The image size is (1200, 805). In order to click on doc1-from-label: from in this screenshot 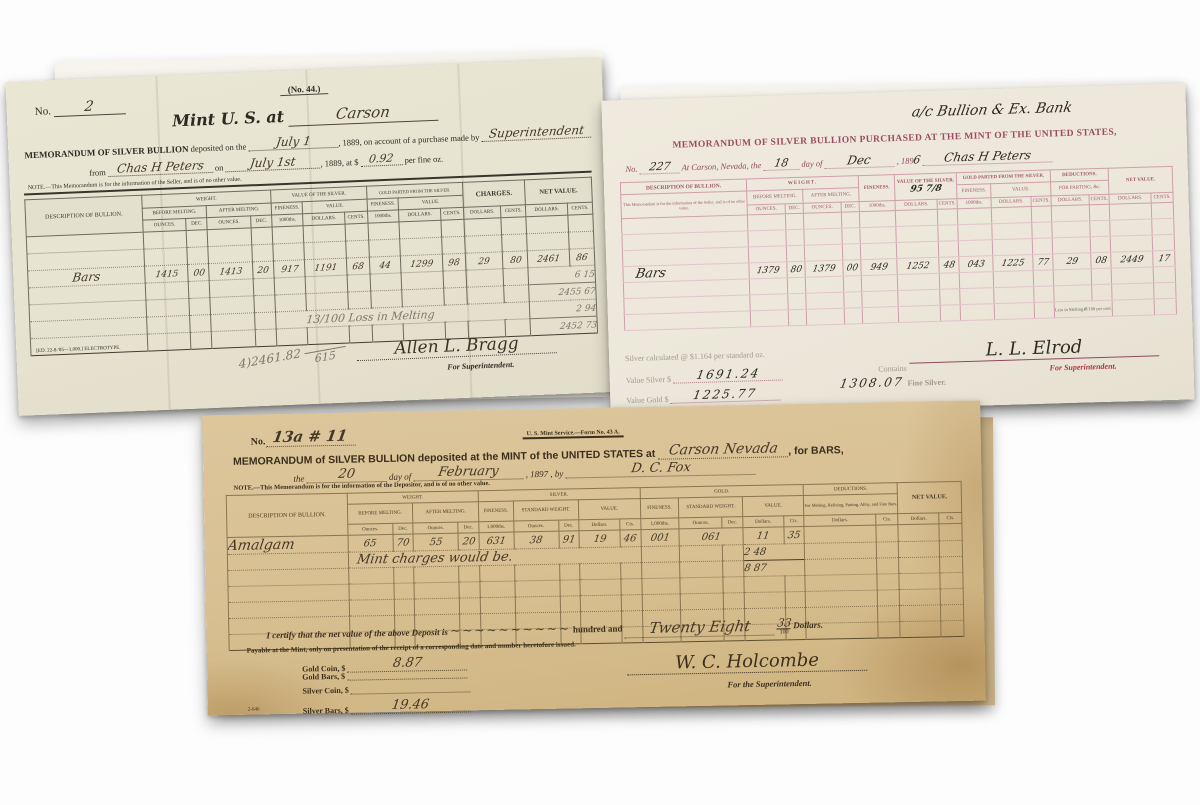, I will do `click(97, 172)`.